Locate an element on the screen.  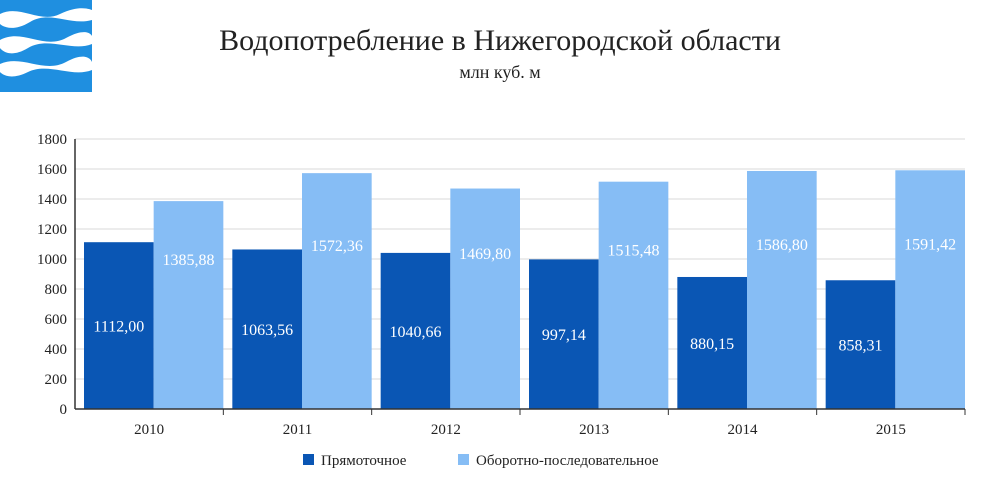
data-label: 997,14 is located at coordinates (564, 335).